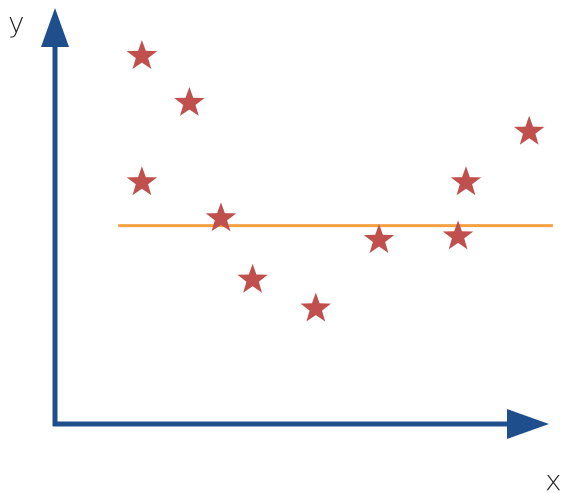 The height and width of the screenshot is (493, 564). I want to click on y-axis-label: y, so click(16, 22).